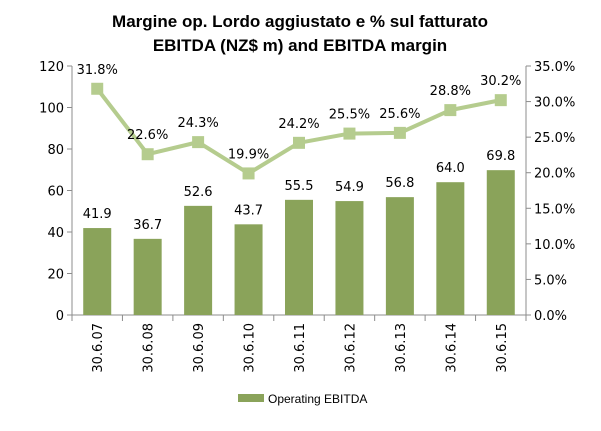  What do you see at coordinates (450, 248) in the screenshot?
I see `bar-30.6.14` at bounding box center [450, 248].